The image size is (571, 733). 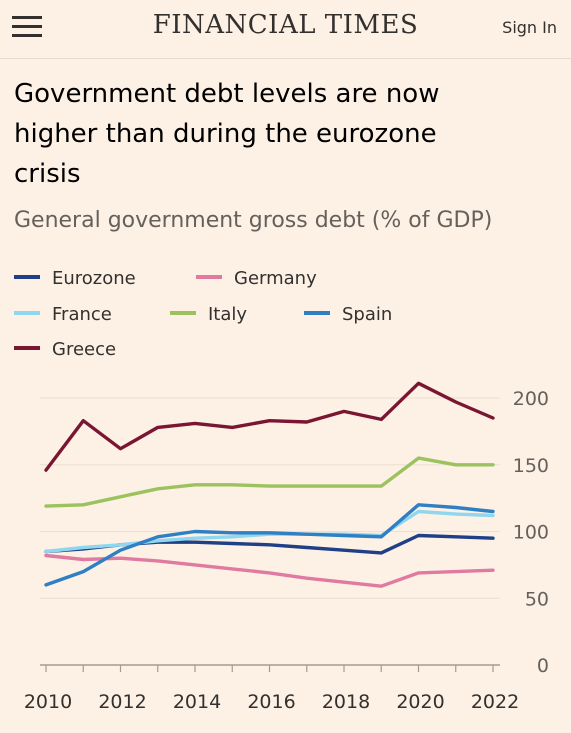 I want to click on legend-item-spain: Spain, so click(x=348, y=316).